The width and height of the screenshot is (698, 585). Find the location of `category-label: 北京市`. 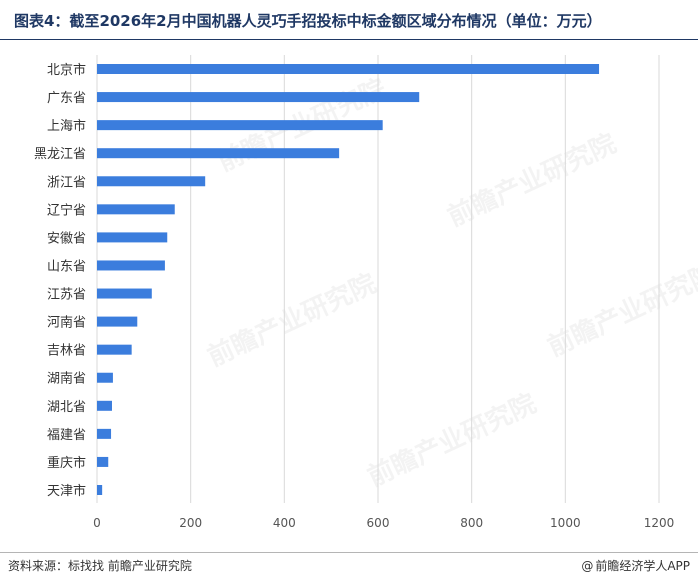

category-label: 北京市 is located at coordinates (66, 70).